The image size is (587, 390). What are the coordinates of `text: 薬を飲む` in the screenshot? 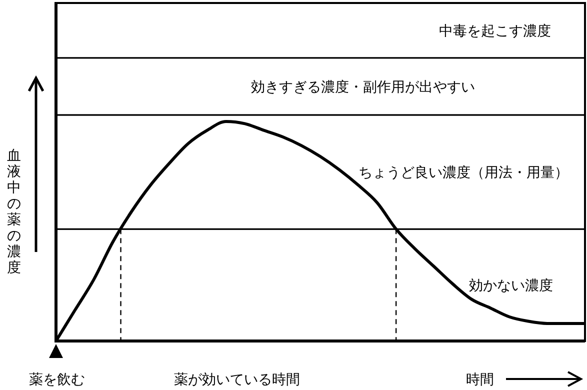 It's located at (57, 380).